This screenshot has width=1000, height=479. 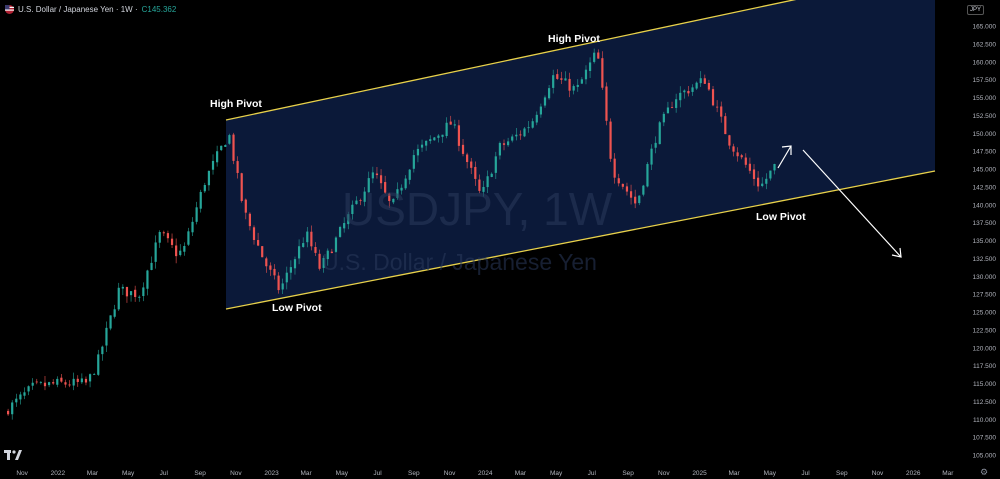 I want to click on currency-badge: JPY, so click(x=976, y=10).